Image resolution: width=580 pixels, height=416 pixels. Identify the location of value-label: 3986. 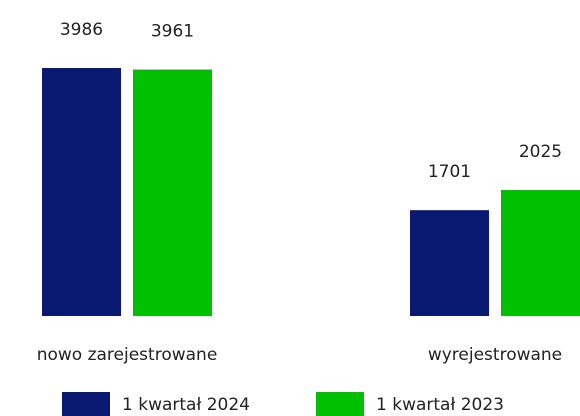
(81, 30).